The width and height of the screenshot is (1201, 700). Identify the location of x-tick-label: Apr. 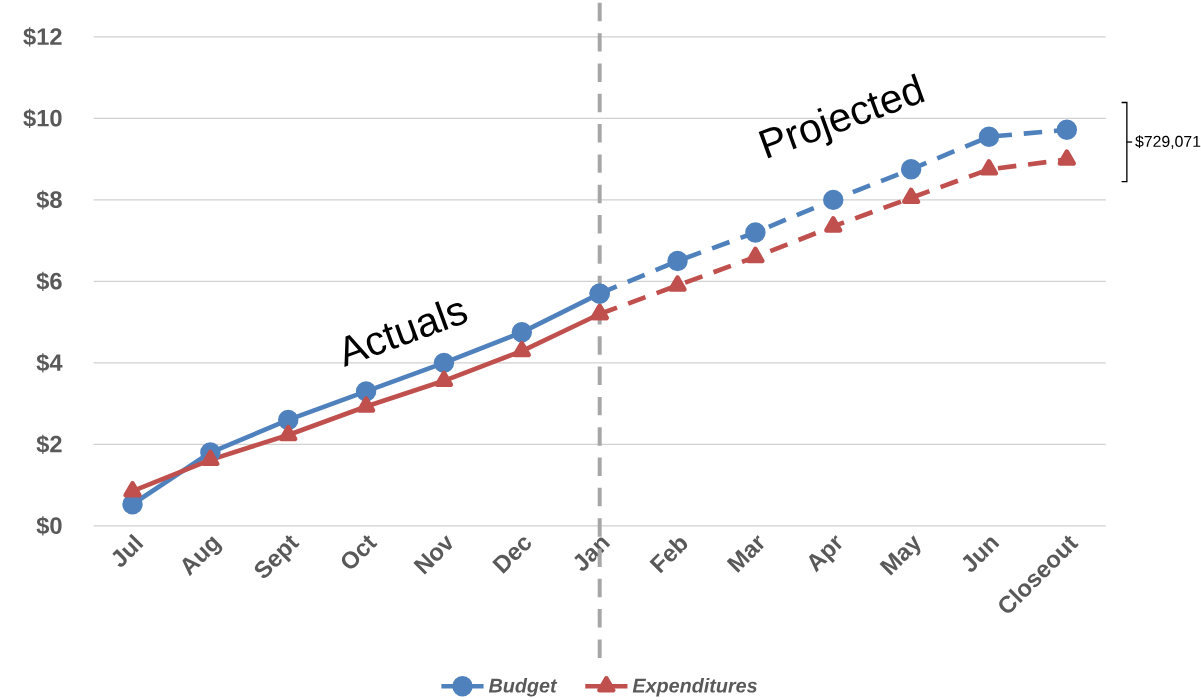
(825, 554).